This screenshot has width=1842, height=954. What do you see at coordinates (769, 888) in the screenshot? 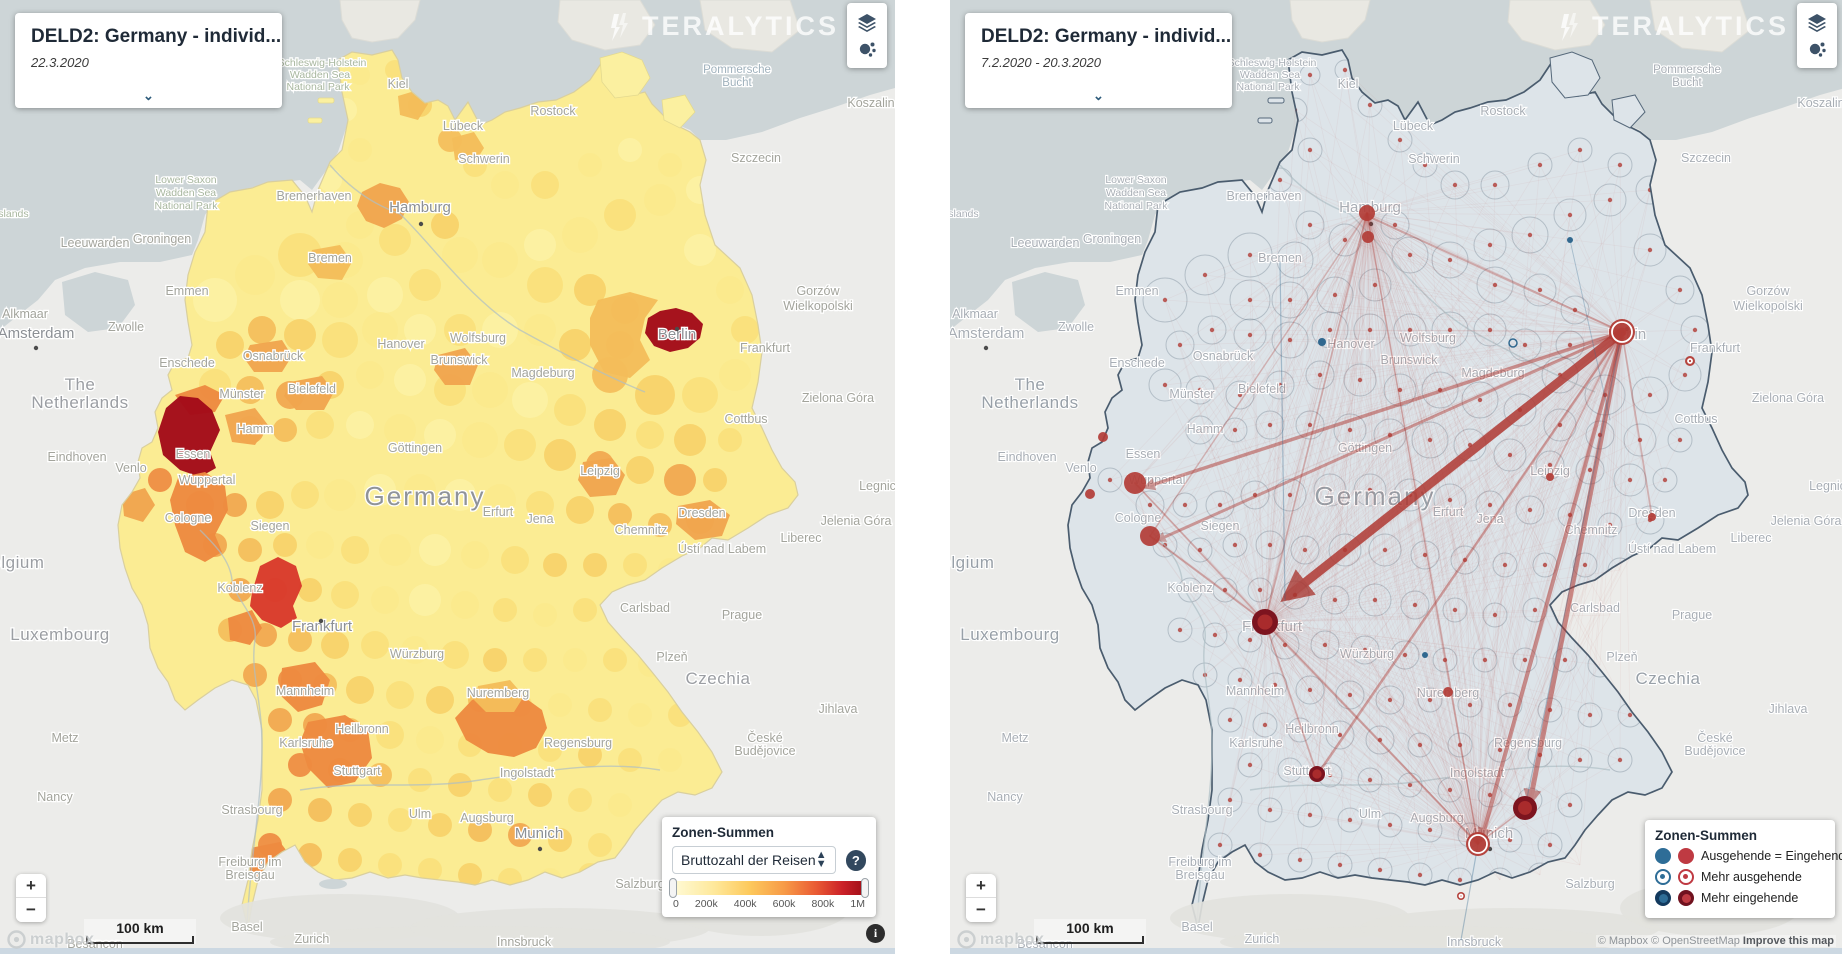
I see `color-scale-slider` at bounding box center [769, 888].